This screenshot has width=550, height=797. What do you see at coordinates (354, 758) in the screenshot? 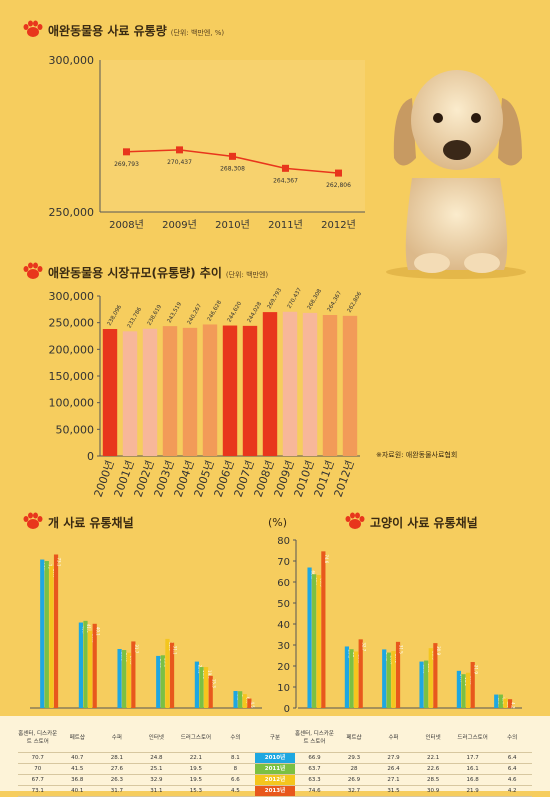
I see `table-cell: 29.3` at bounding box center [354, 758].